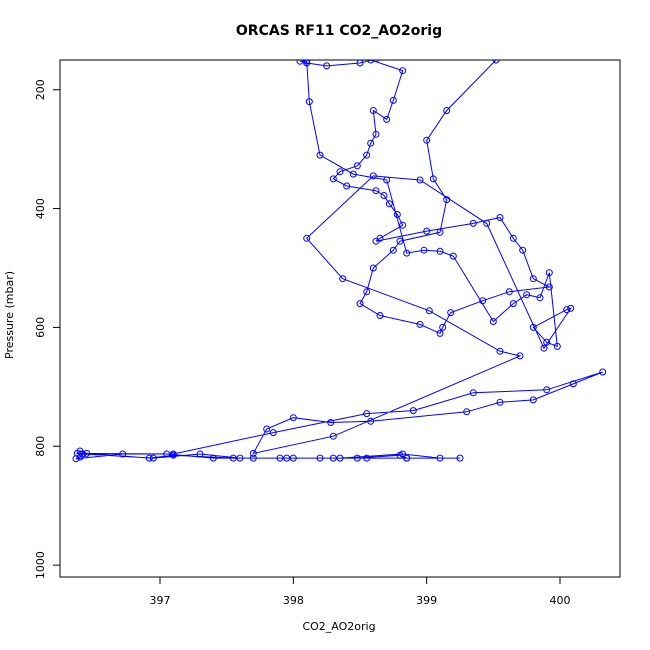 Image resolution: width=650 pixels, height=650 pixels. Describe the element at coordinates (9, 315) in the screenshot. I see `y-axis-label: Pressure (mbar)` at that location.